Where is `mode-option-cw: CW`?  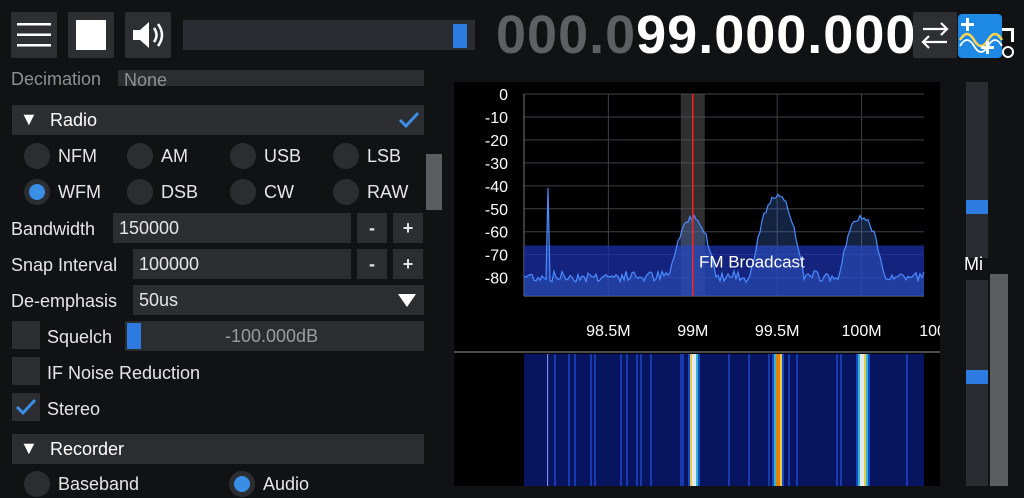 mode-option-cw: CW is located at coordinates (277, 193).